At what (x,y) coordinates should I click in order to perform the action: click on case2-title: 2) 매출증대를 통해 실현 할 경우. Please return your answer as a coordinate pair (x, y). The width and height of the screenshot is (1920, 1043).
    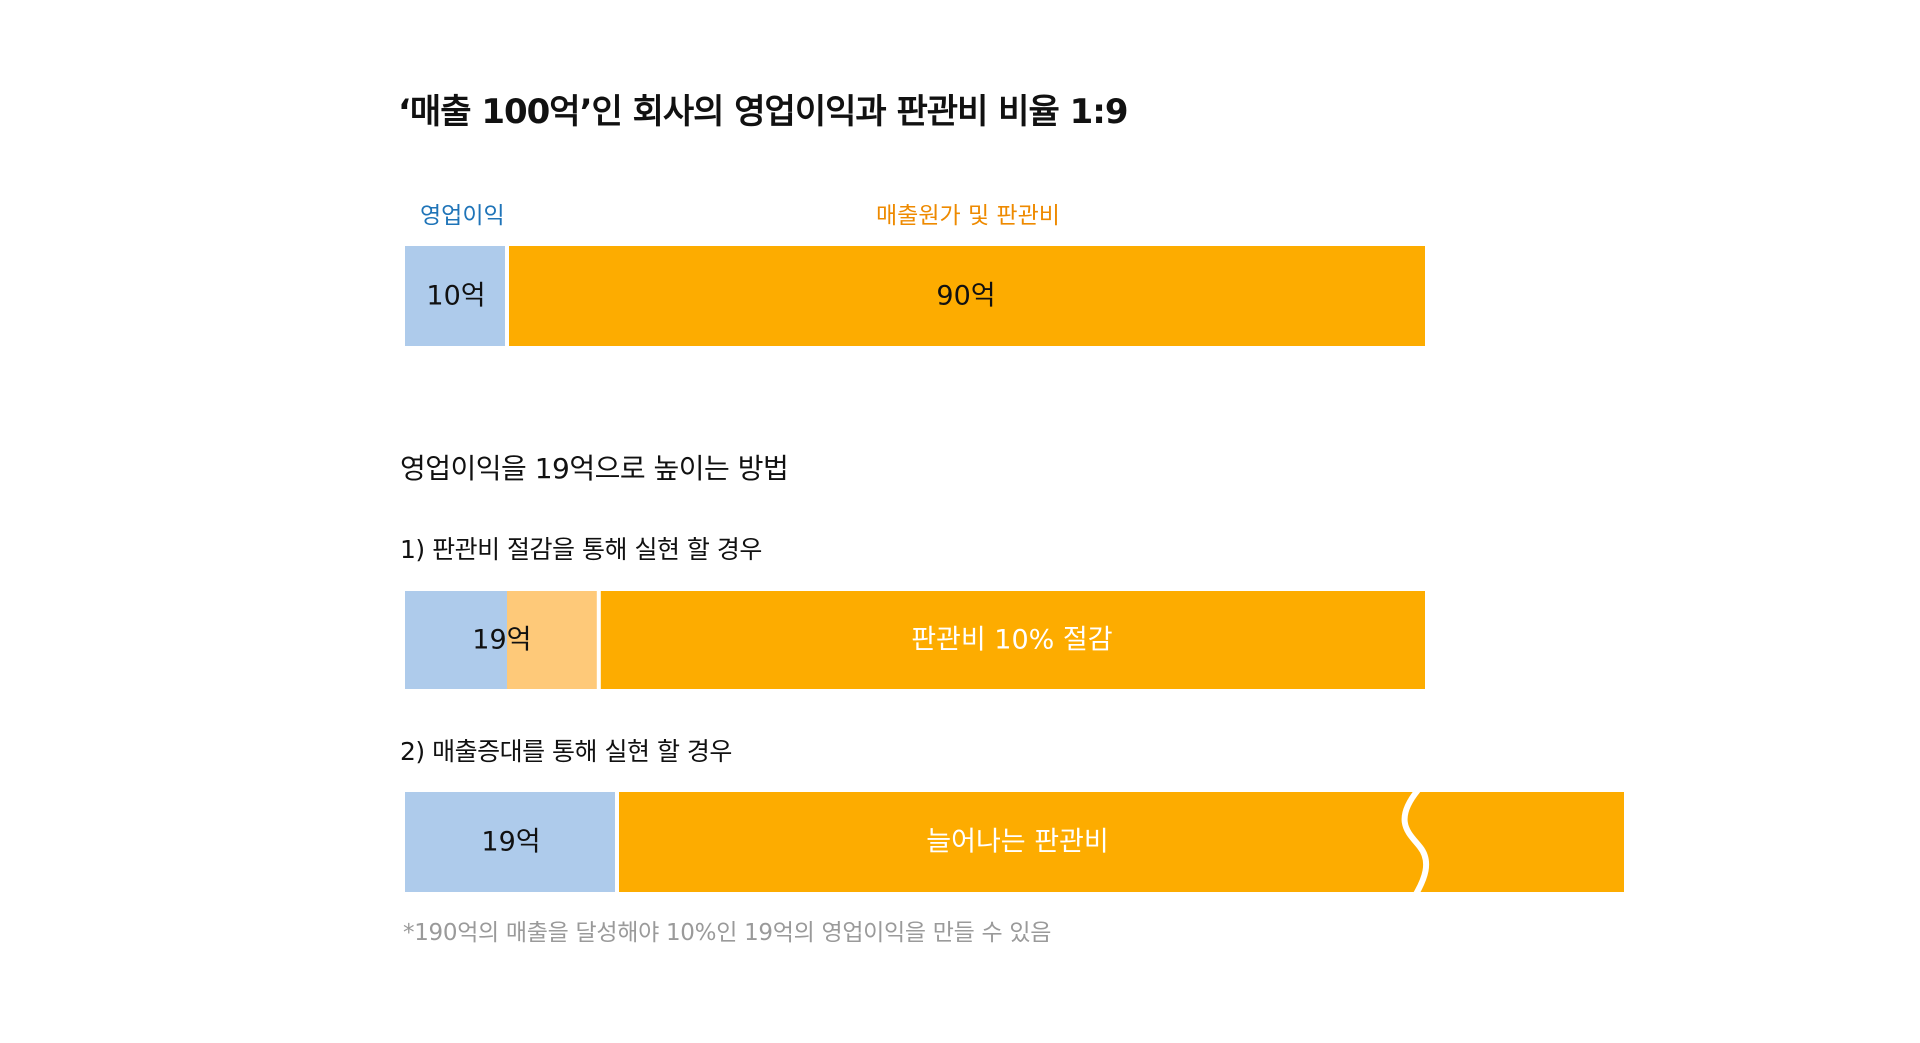
    Looking at the image, I should click on (566, 751).